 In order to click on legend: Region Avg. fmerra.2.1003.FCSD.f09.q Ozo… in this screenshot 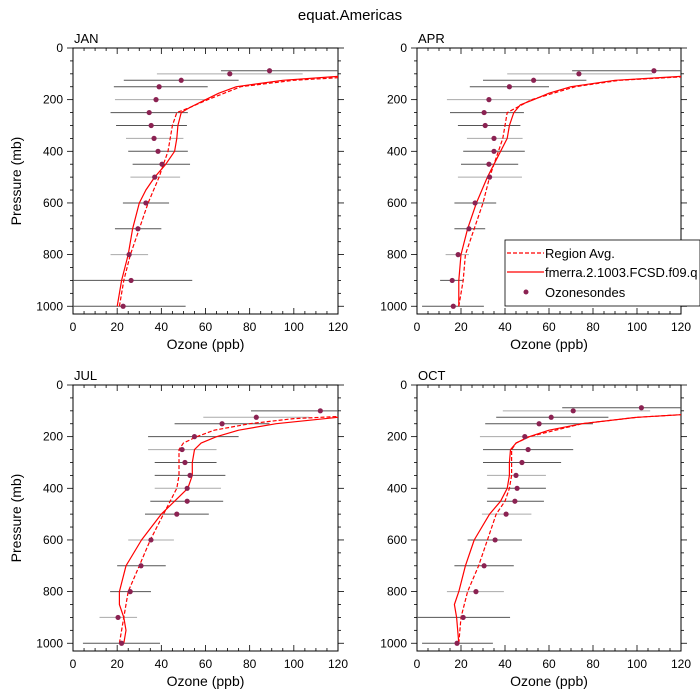, I will do `click(602, 273)`.